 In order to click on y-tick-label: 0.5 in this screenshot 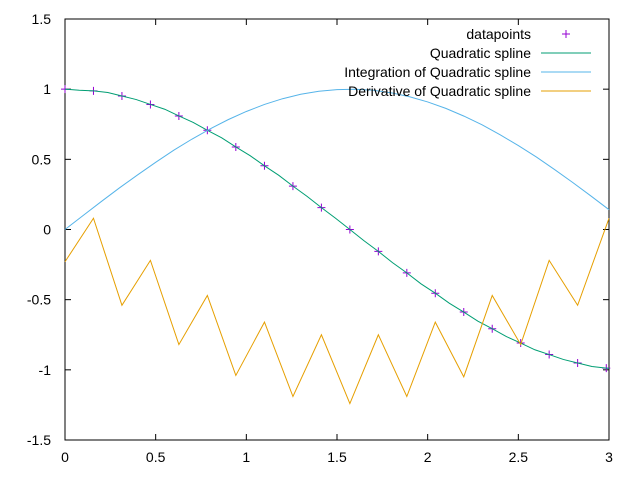, I will do `click(42, 159)`.